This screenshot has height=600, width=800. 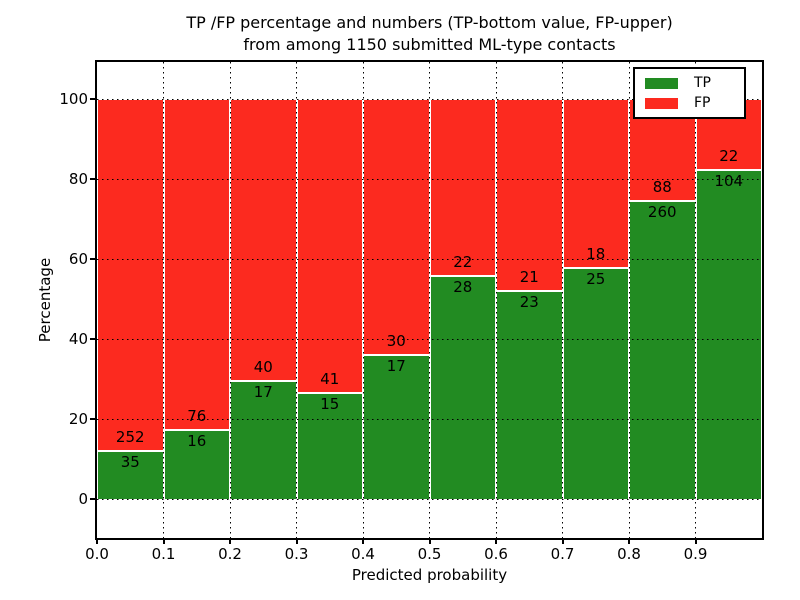 What do you see at coordinates (396, 341) in the screenshot?
I see `fp-count-label: 30` at bounding box center [396, 341].